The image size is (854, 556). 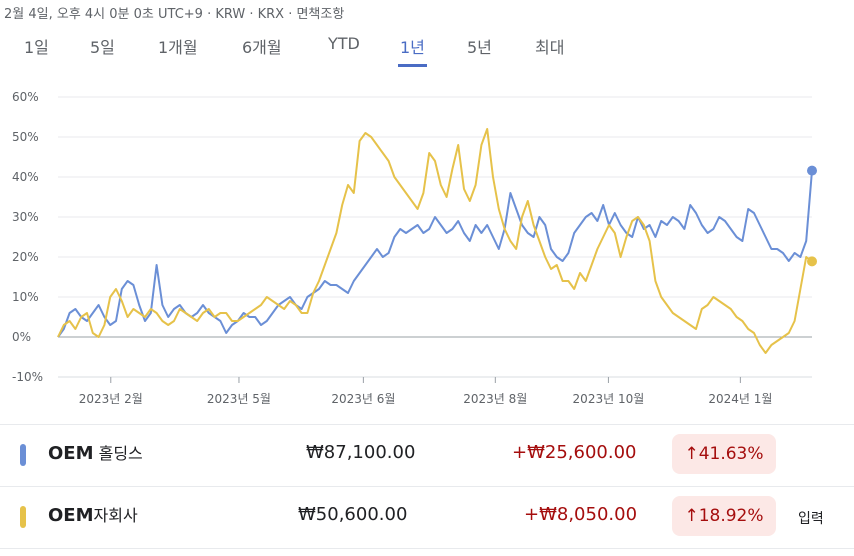 What do you see at coordinates (36, 47) in the screenshot?
I see `tab-1d: 1일` at bounding box center [36, 47].